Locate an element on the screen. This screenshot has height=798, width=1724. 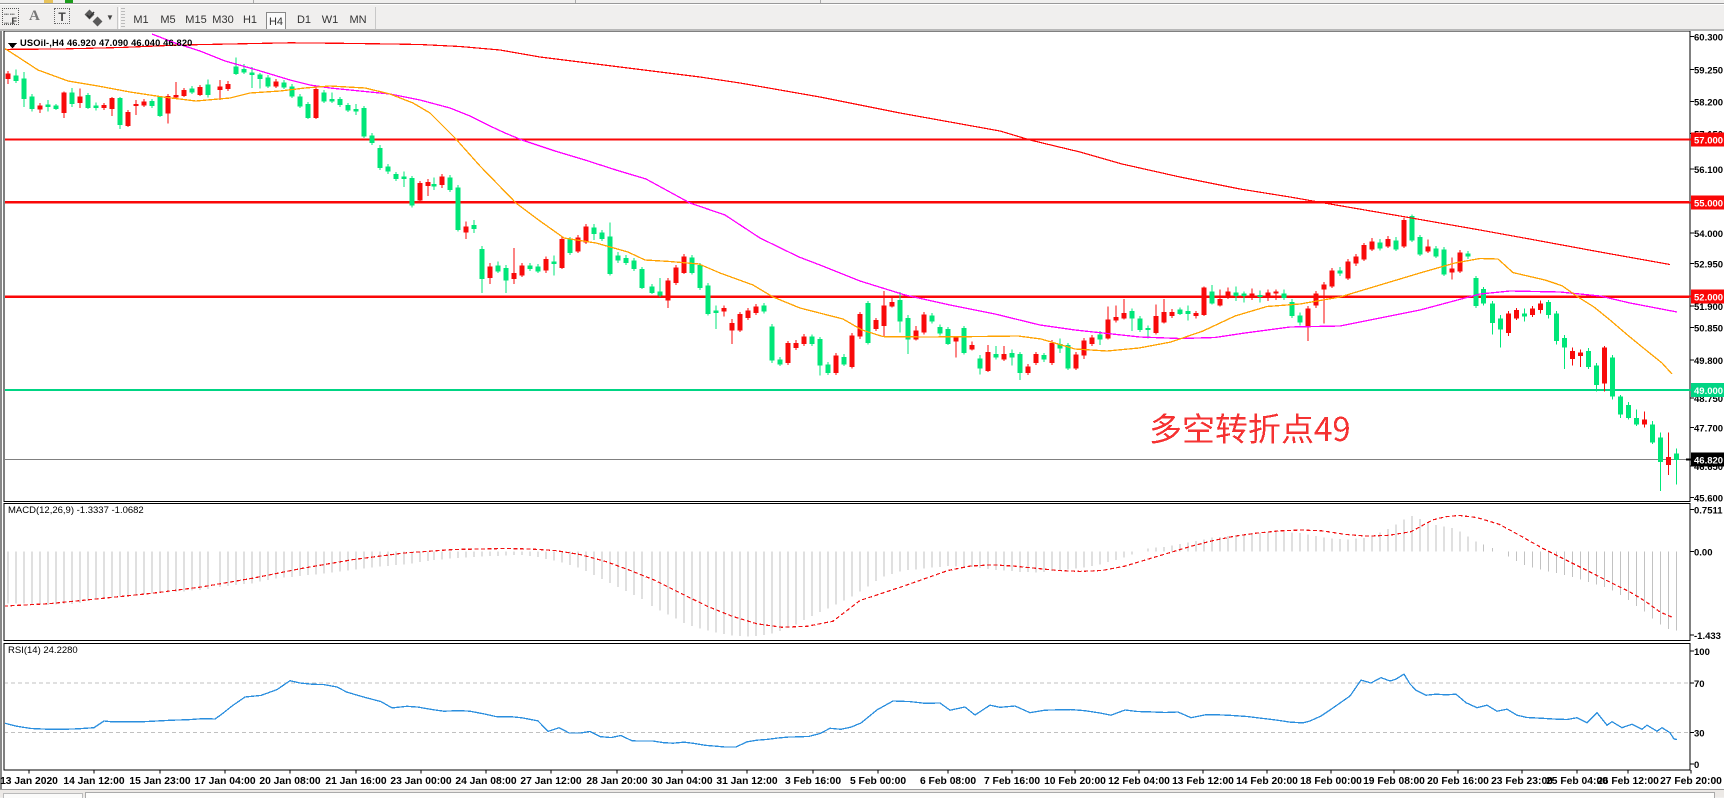
svg-text: 46.650 is located at coordinates (1708, 467).